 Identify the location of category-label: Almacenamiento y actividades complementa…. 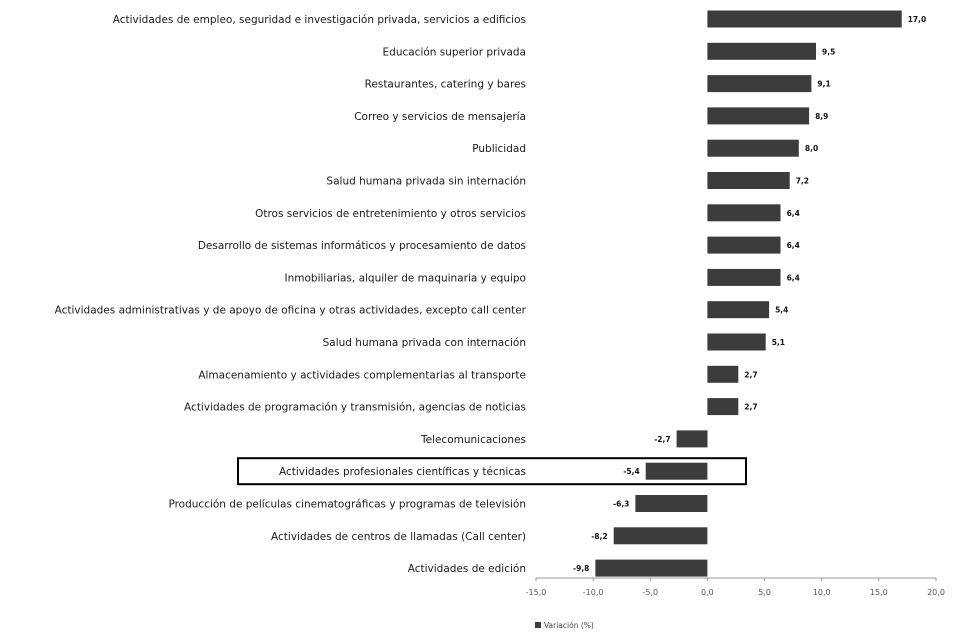
(362, 375).